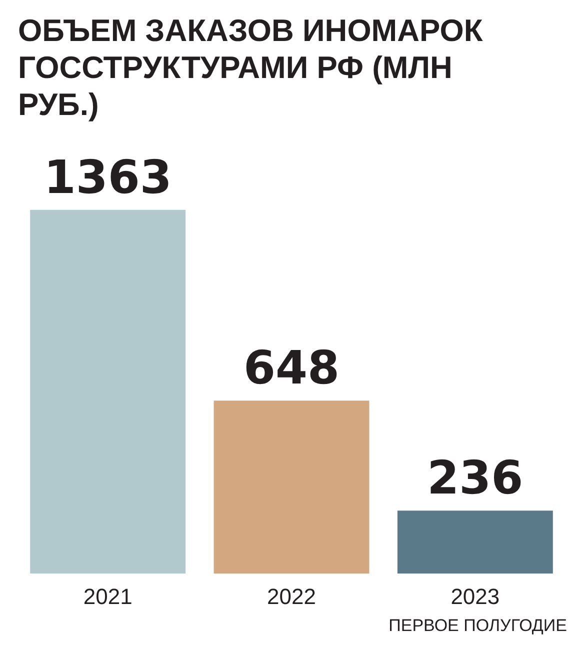  Describe the element at coordinates (107, 596) in the screenshot. I see `x-tick-label: 2021` at that location.